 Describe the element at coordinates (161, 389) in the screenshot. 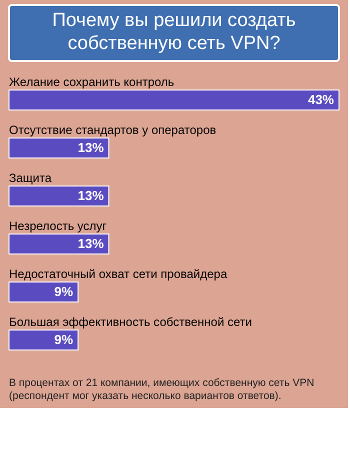

I see `text: В процентах от 21 компании, имеющих собственную сеть VPN (респондент мог указать несколько вариантов ответов).` at that location.